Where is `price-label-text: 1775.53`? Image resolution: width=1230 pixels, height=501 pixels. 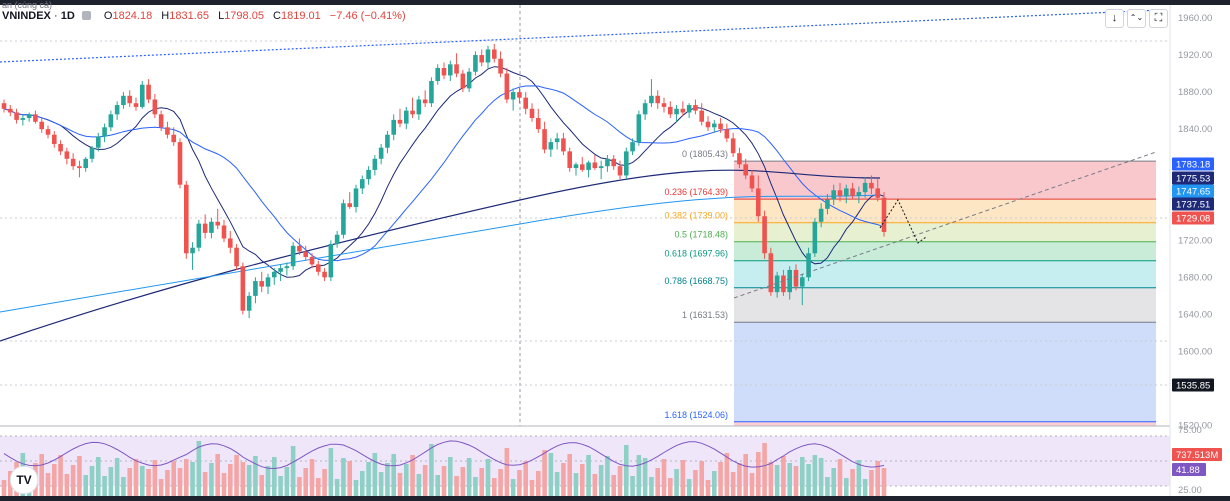 price-label-text: 1775.53 is located at coordinates (1193, 179).